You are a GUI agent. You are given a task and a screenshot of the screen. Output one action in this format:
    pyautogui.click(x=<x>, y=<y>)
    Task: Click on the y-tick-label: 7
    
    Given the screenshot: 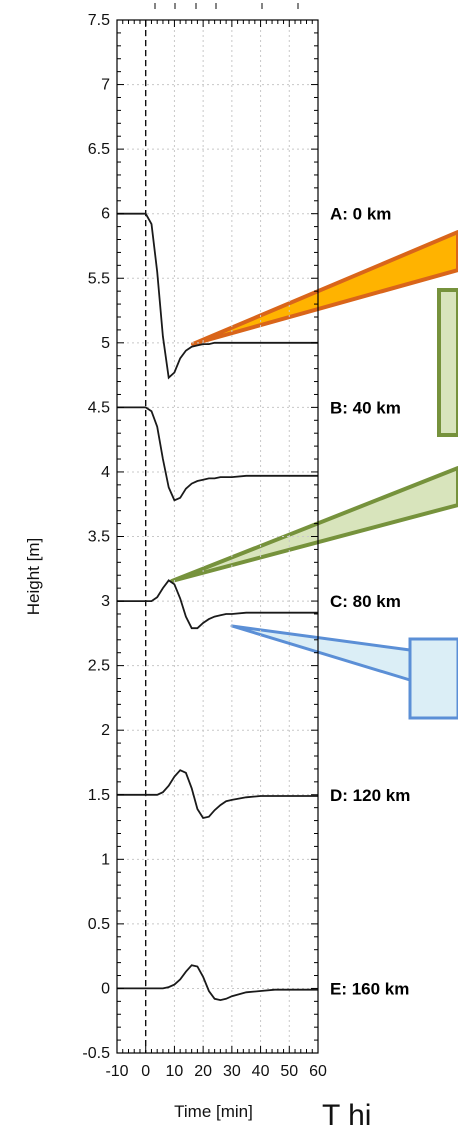 What is the action you would take?
    pyautogui.click(x=105, y=85)
    